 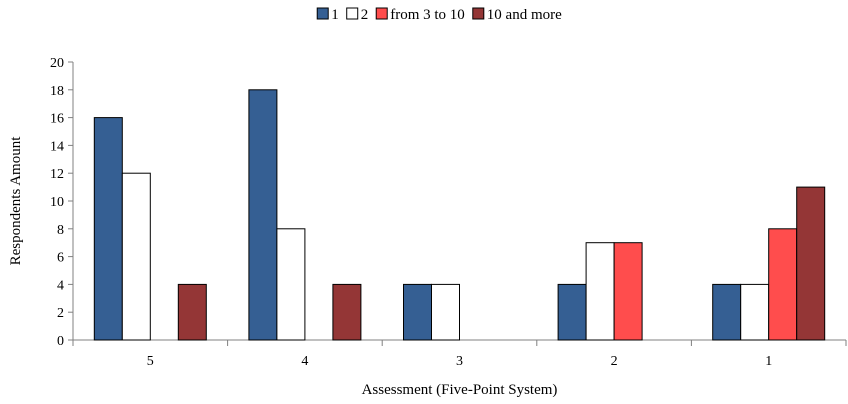 What do you see at coordinates (524, 15) in the screenshot?
I see `legend-label: 10 and more` at bounding box center [524, 15].